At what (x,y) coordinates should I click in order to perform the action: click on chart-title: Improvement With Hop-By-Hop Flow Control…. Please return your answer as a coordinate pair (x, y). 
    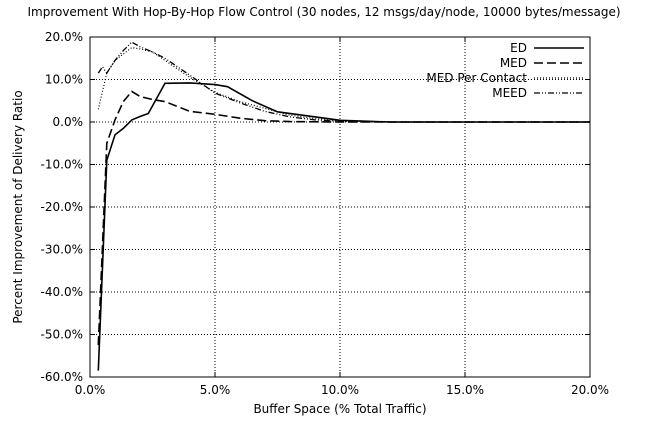
    Looking at the image, I should click on (323, 12).